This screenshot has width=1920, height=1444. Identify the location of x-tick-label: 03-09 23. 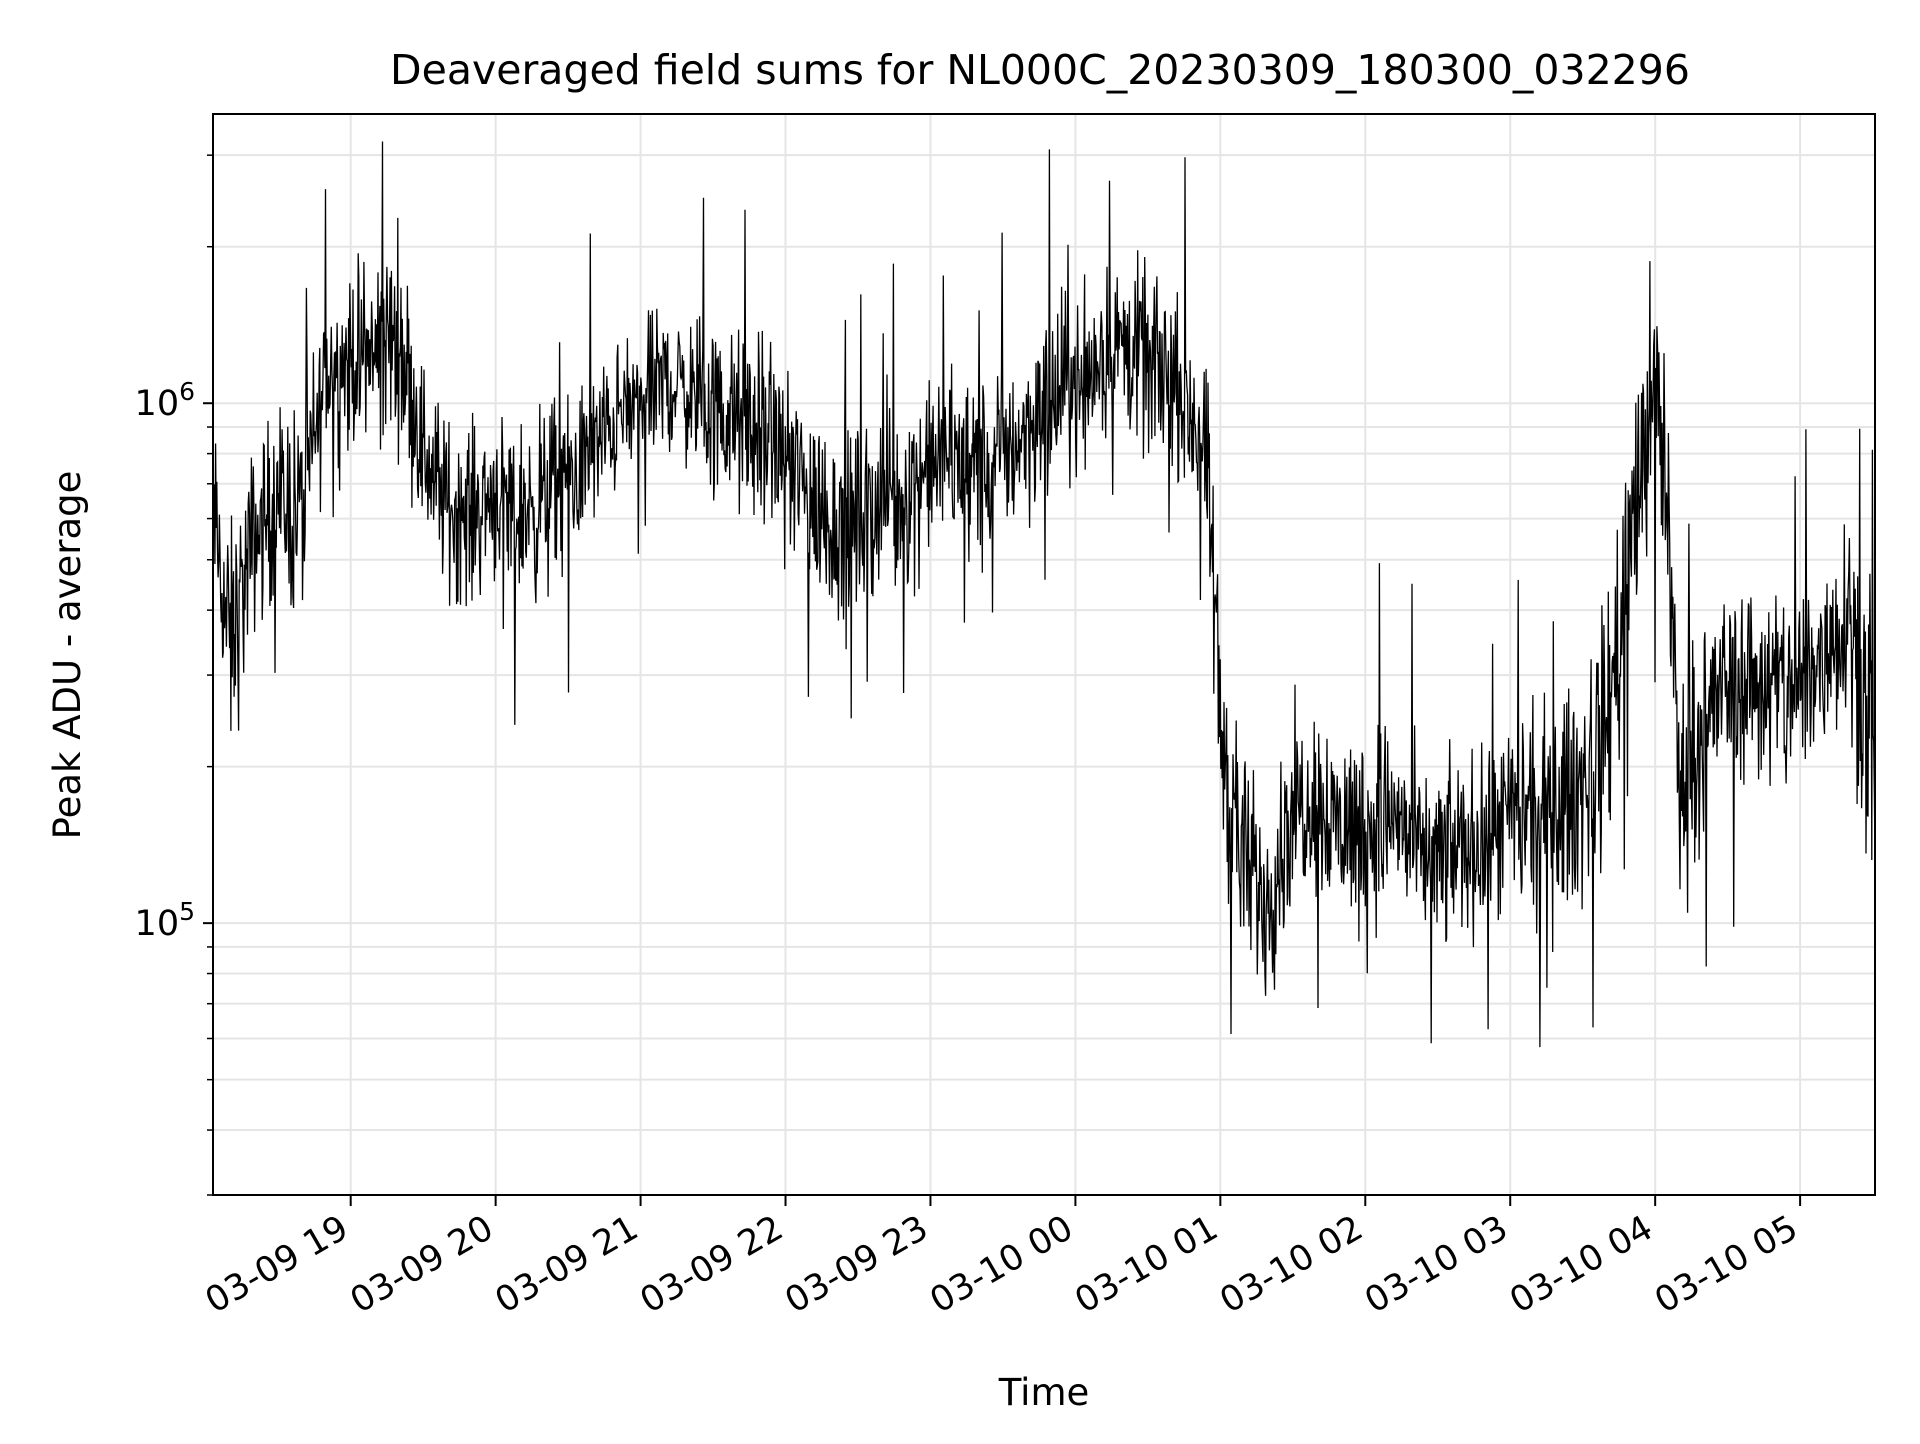
(857, 1264).